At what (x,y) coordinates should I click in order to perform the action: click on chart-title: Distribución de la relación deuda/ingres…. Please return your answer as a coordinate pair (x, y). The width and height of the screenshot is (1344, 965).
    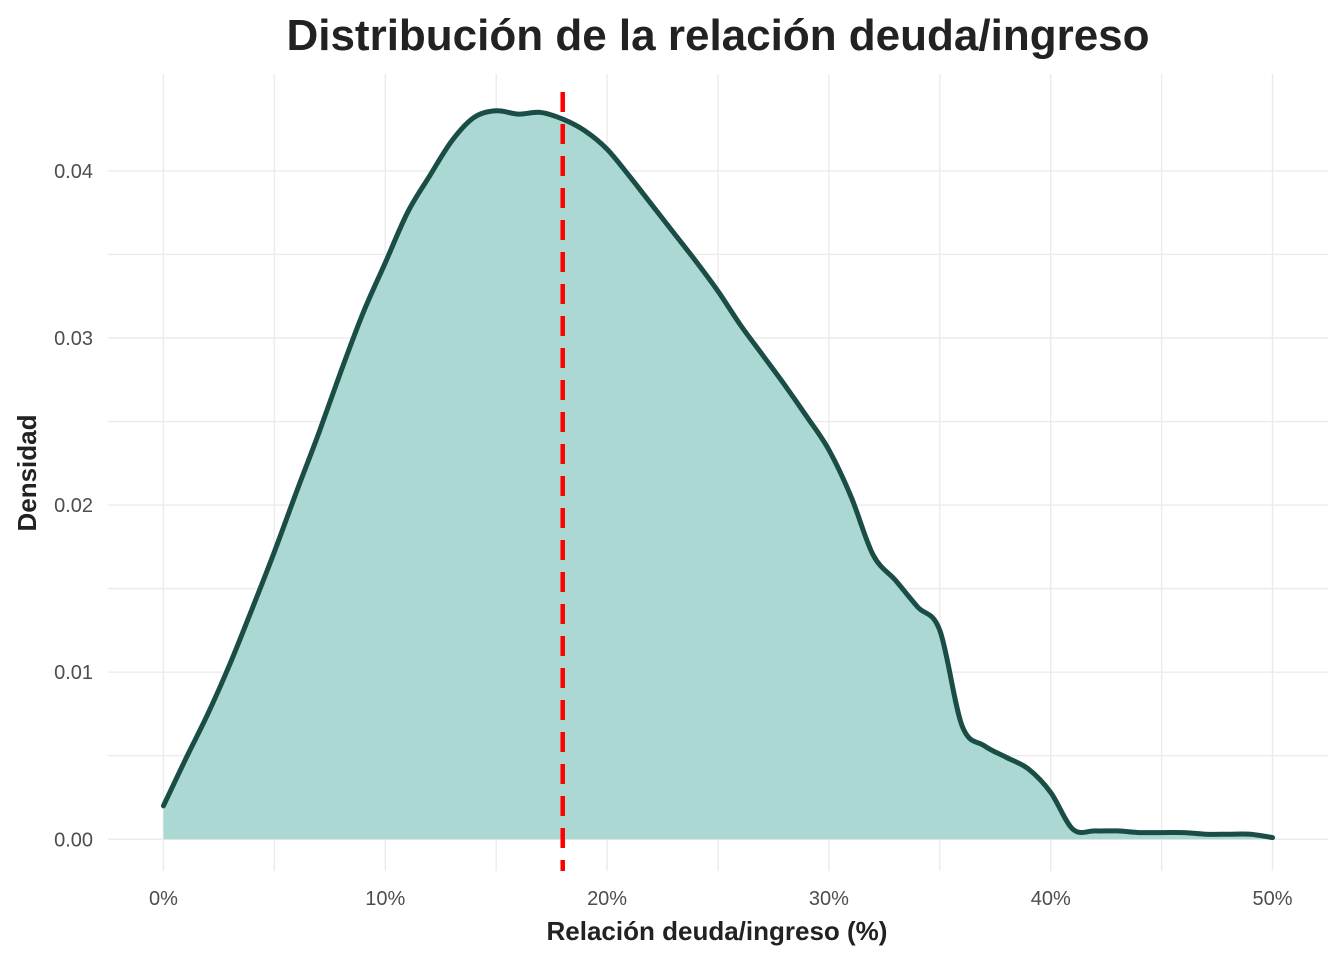
    Looking at the image, I should click on (717, 35).